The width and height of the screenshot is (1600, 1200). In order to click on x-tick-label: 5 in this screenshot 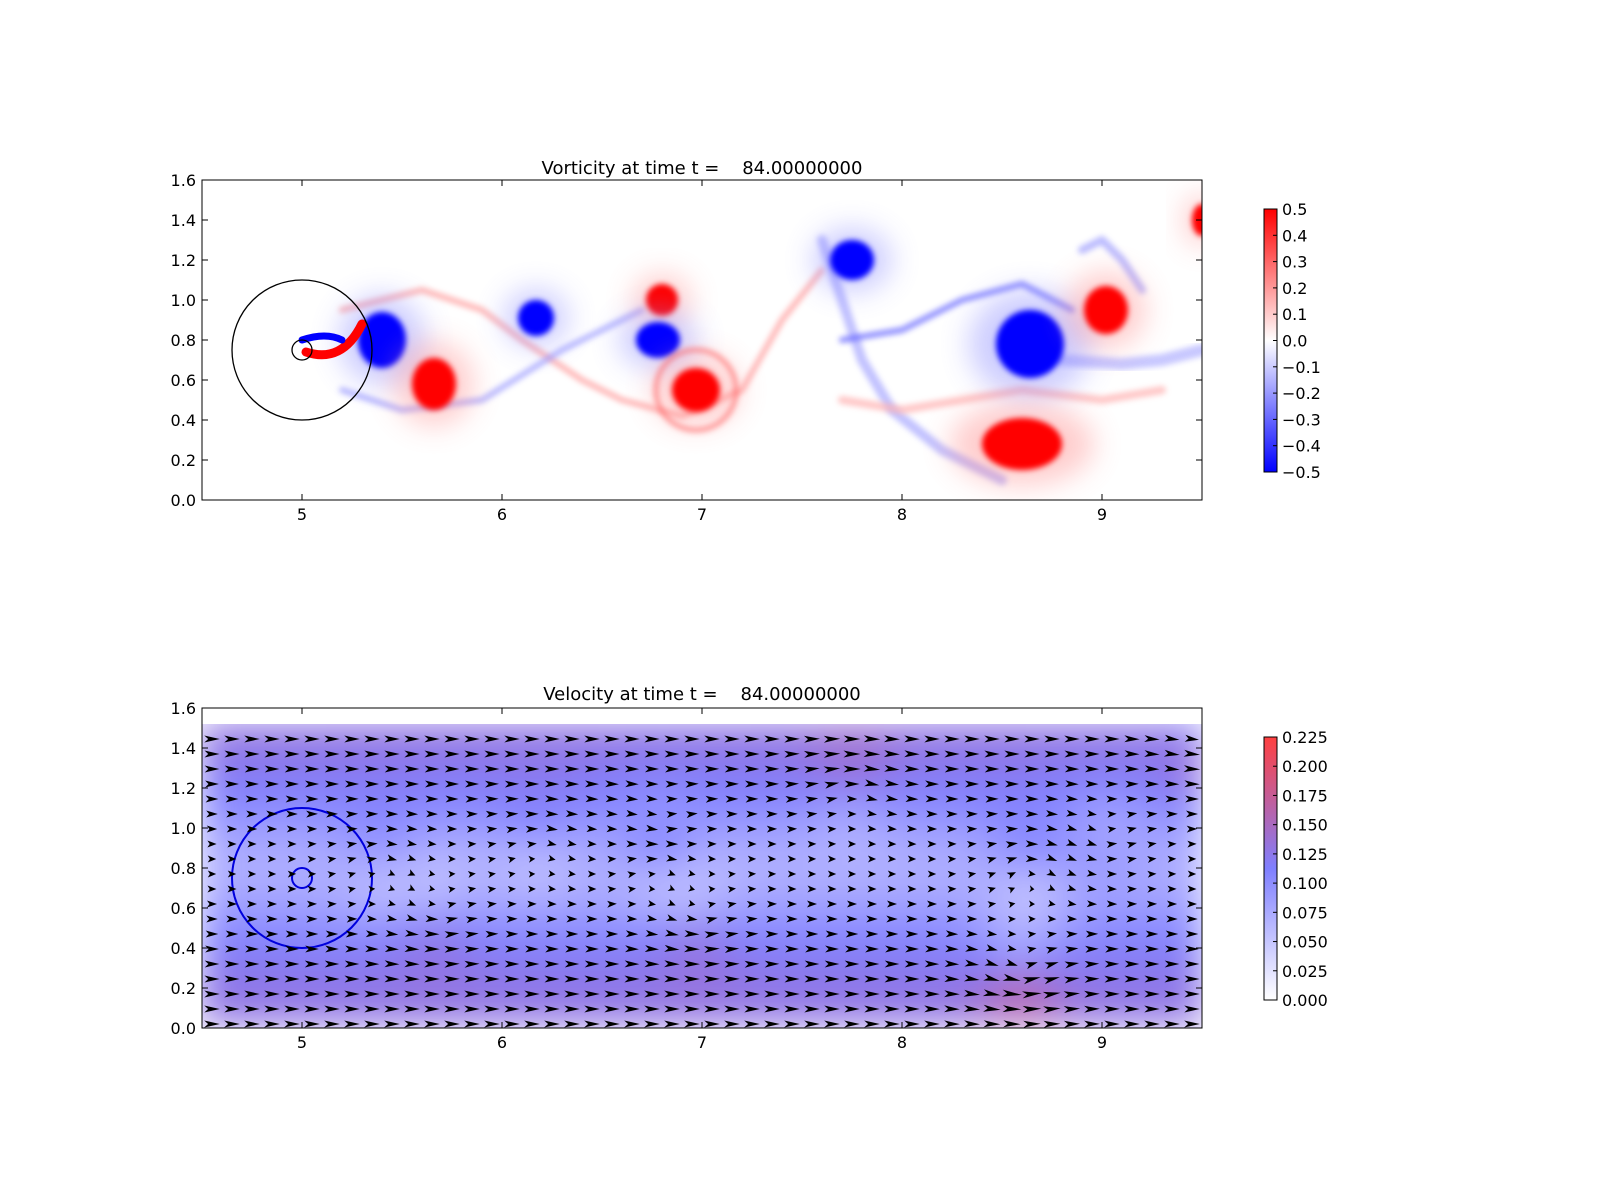, I will do `click(302, 1042)`.